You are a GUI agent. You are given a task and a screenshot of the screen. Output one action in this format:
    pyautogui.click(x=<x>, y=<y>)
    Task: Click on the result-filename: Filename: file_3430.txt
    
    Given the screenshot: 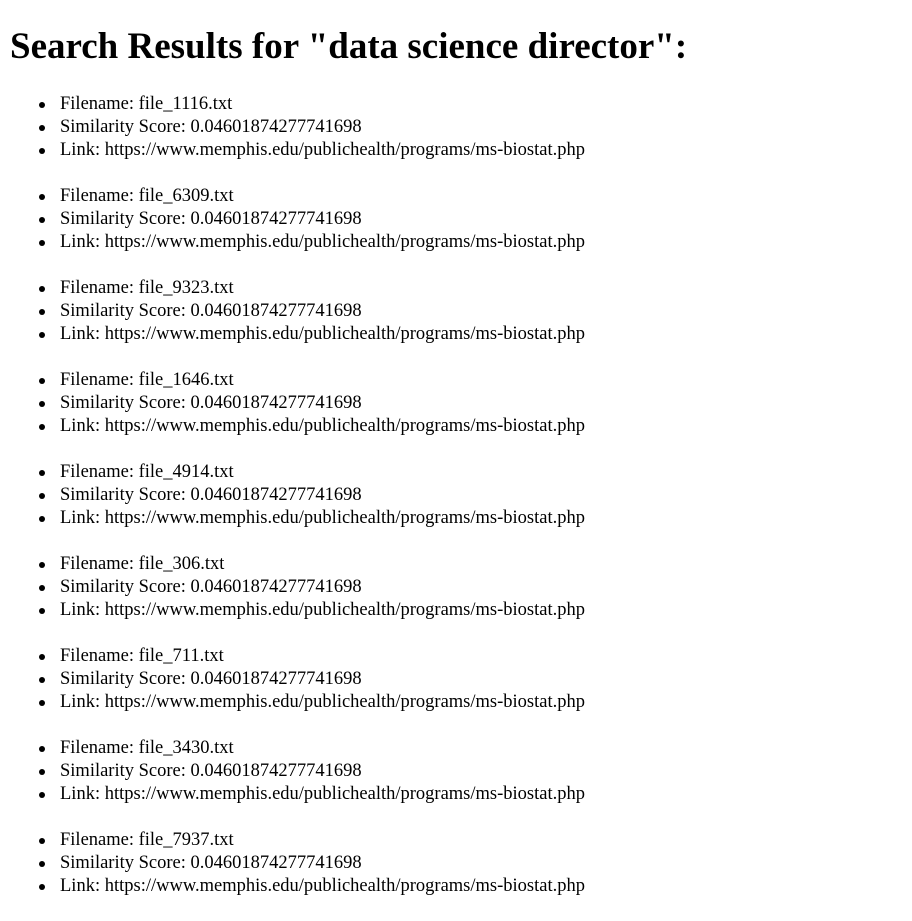 What is the action you would take?
    pyautogui.click(x=475, y=748)
    